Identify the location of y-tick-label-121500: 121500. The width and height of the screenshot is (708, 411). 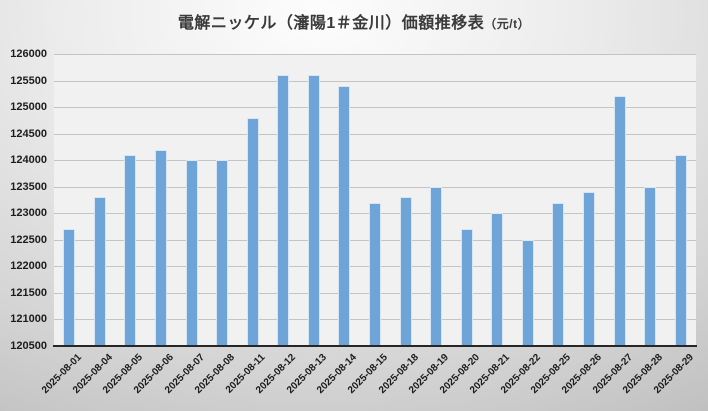
(28, 293).